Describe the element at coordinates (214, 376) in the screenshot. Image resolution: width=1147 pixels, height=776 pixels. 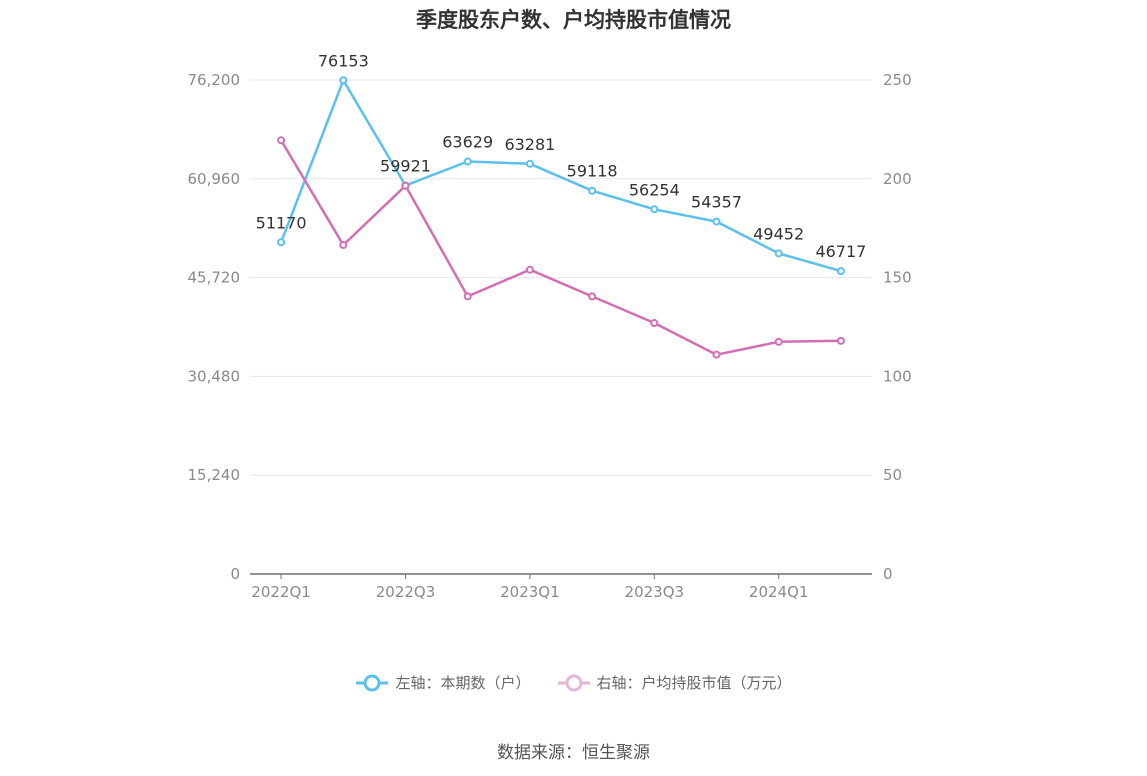
I see `left-tick-label: 30,480` at that location.